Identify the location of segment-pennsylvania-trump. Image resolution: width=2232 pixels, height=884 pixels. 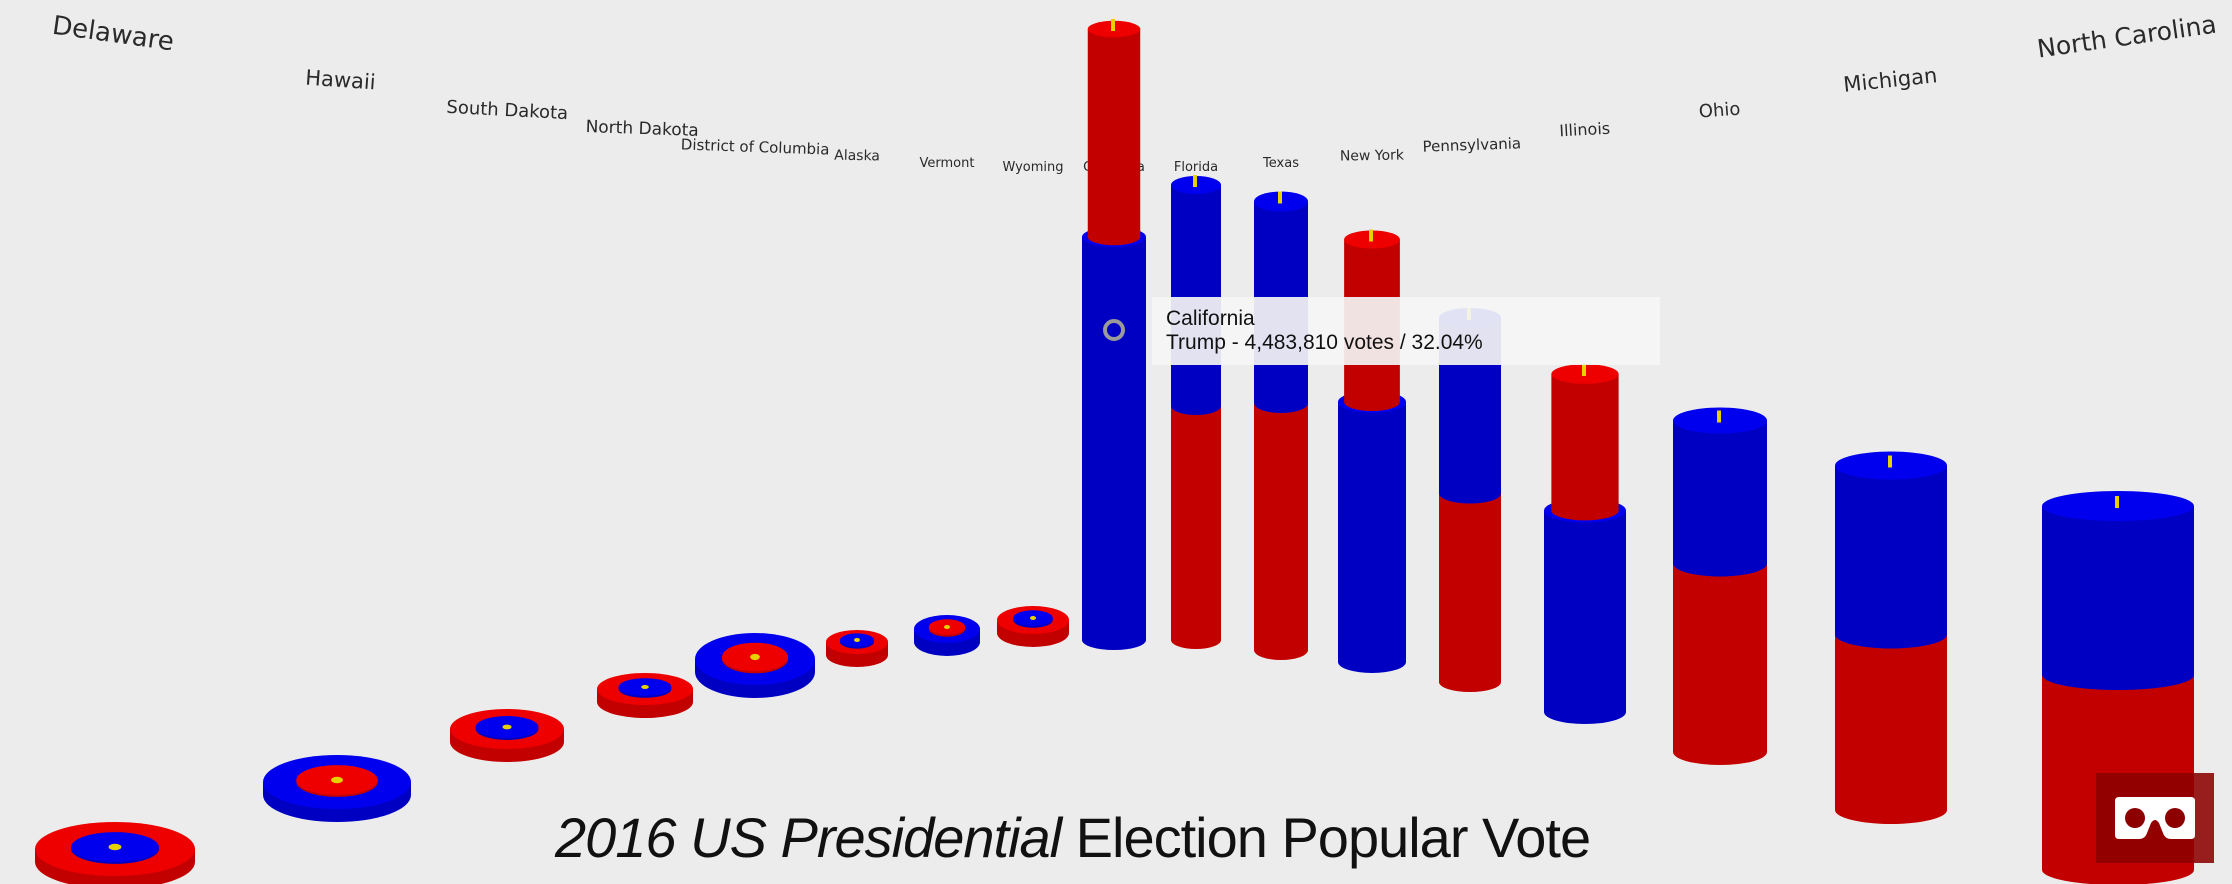
(1470, 588).